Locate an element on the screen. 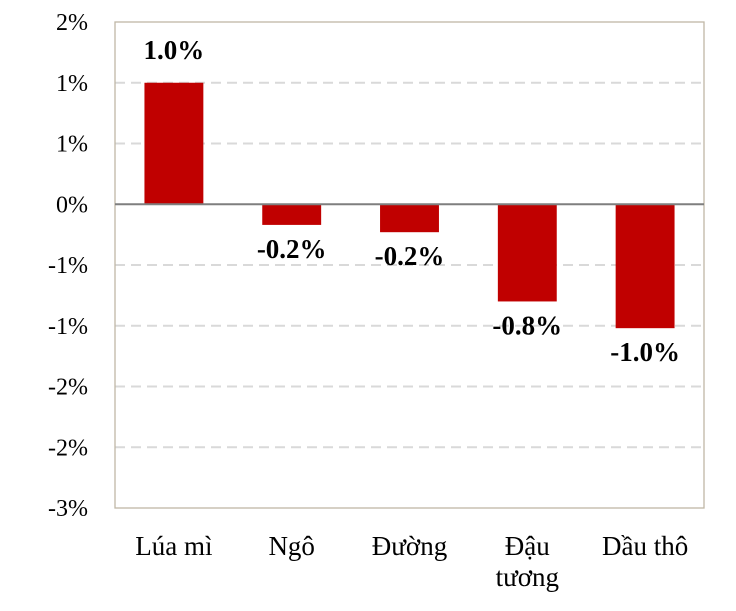 This screenshot has width=736, height=611. y-axis-tick-labels: 2% 1% 1% 0% -1% -1% -2% -2% -3% is located at coordinates (68, 266).